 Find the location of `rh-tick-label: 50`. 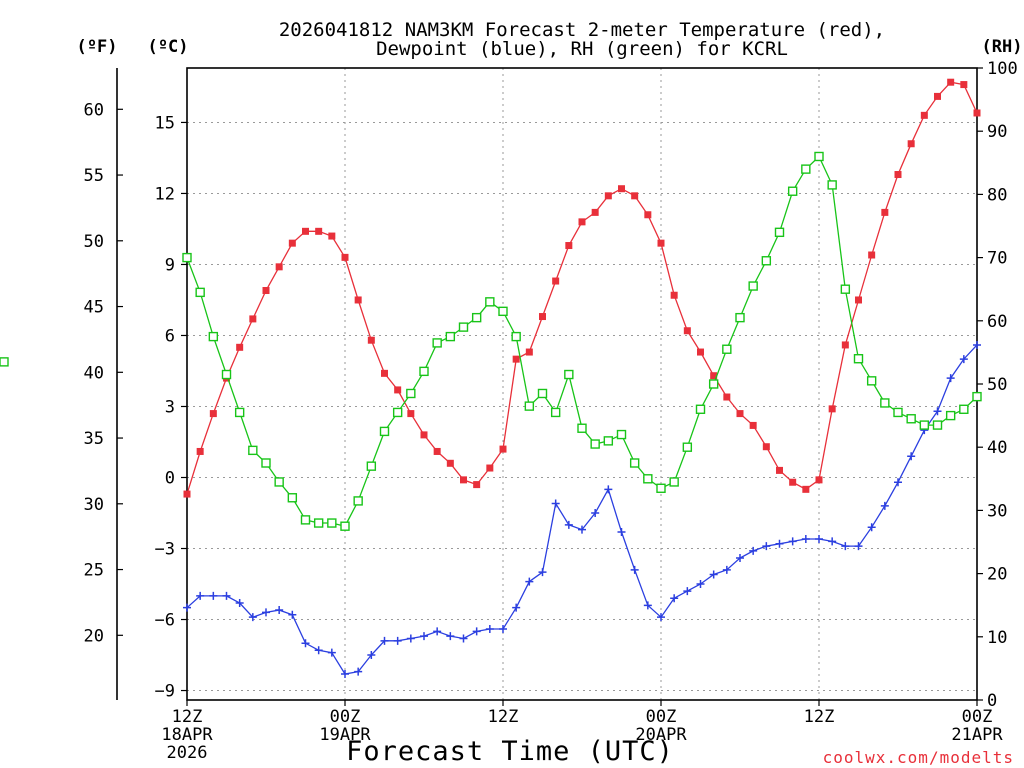

rh-tick-label: 50 is located at coordinates (997, 385).